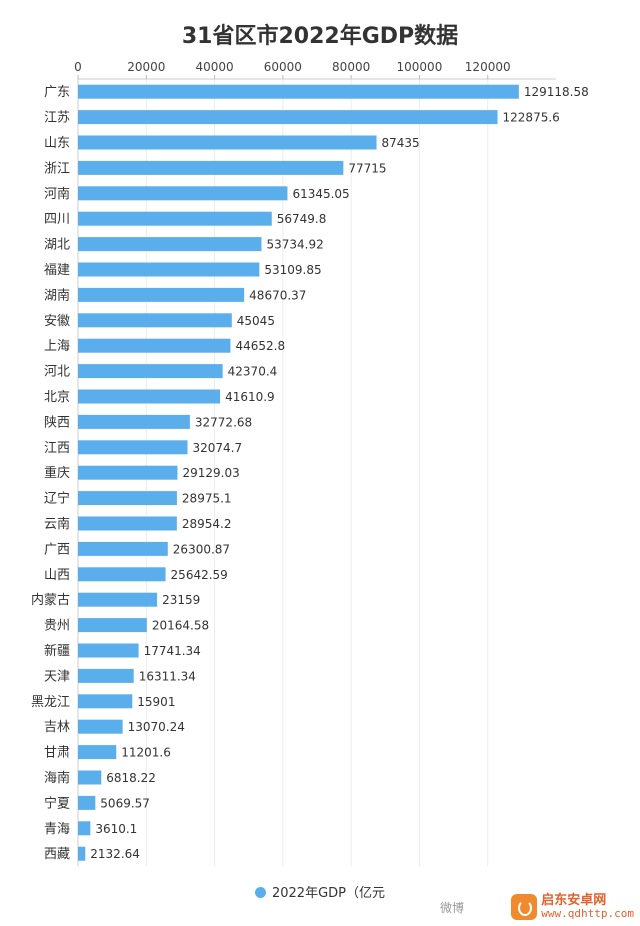 The image size is (640, 926). I want to click on category-label: 安徽, so click(57, 321).